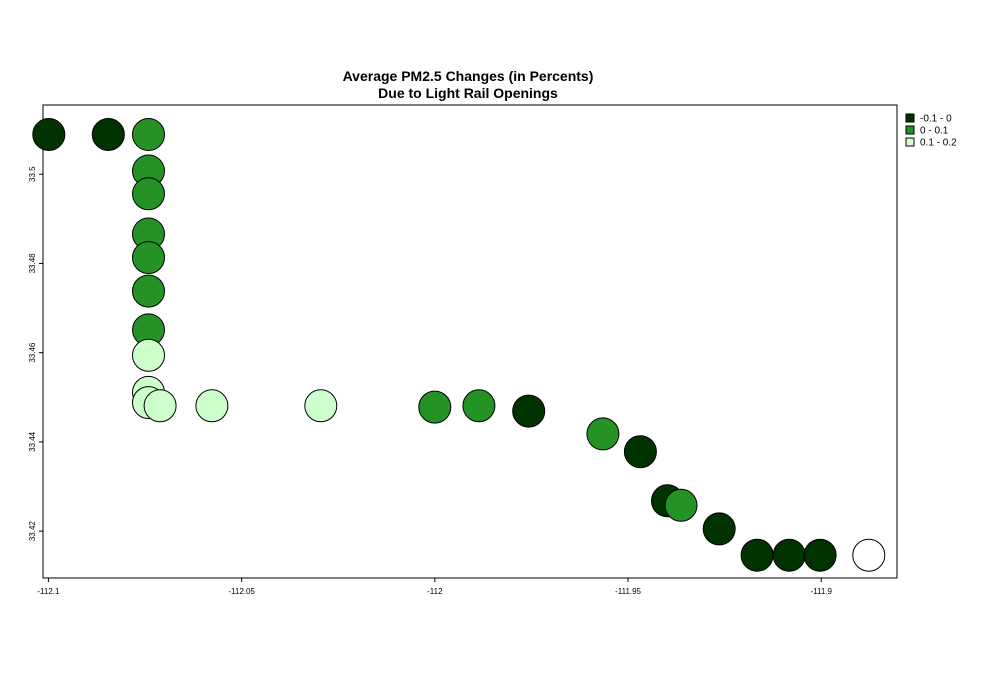 The width and height of the screenshot is (1000, 700). Describe the element at coordinates (32, 263) in the screenshot. I see `y-tick-label-4: 33.48` at that location.